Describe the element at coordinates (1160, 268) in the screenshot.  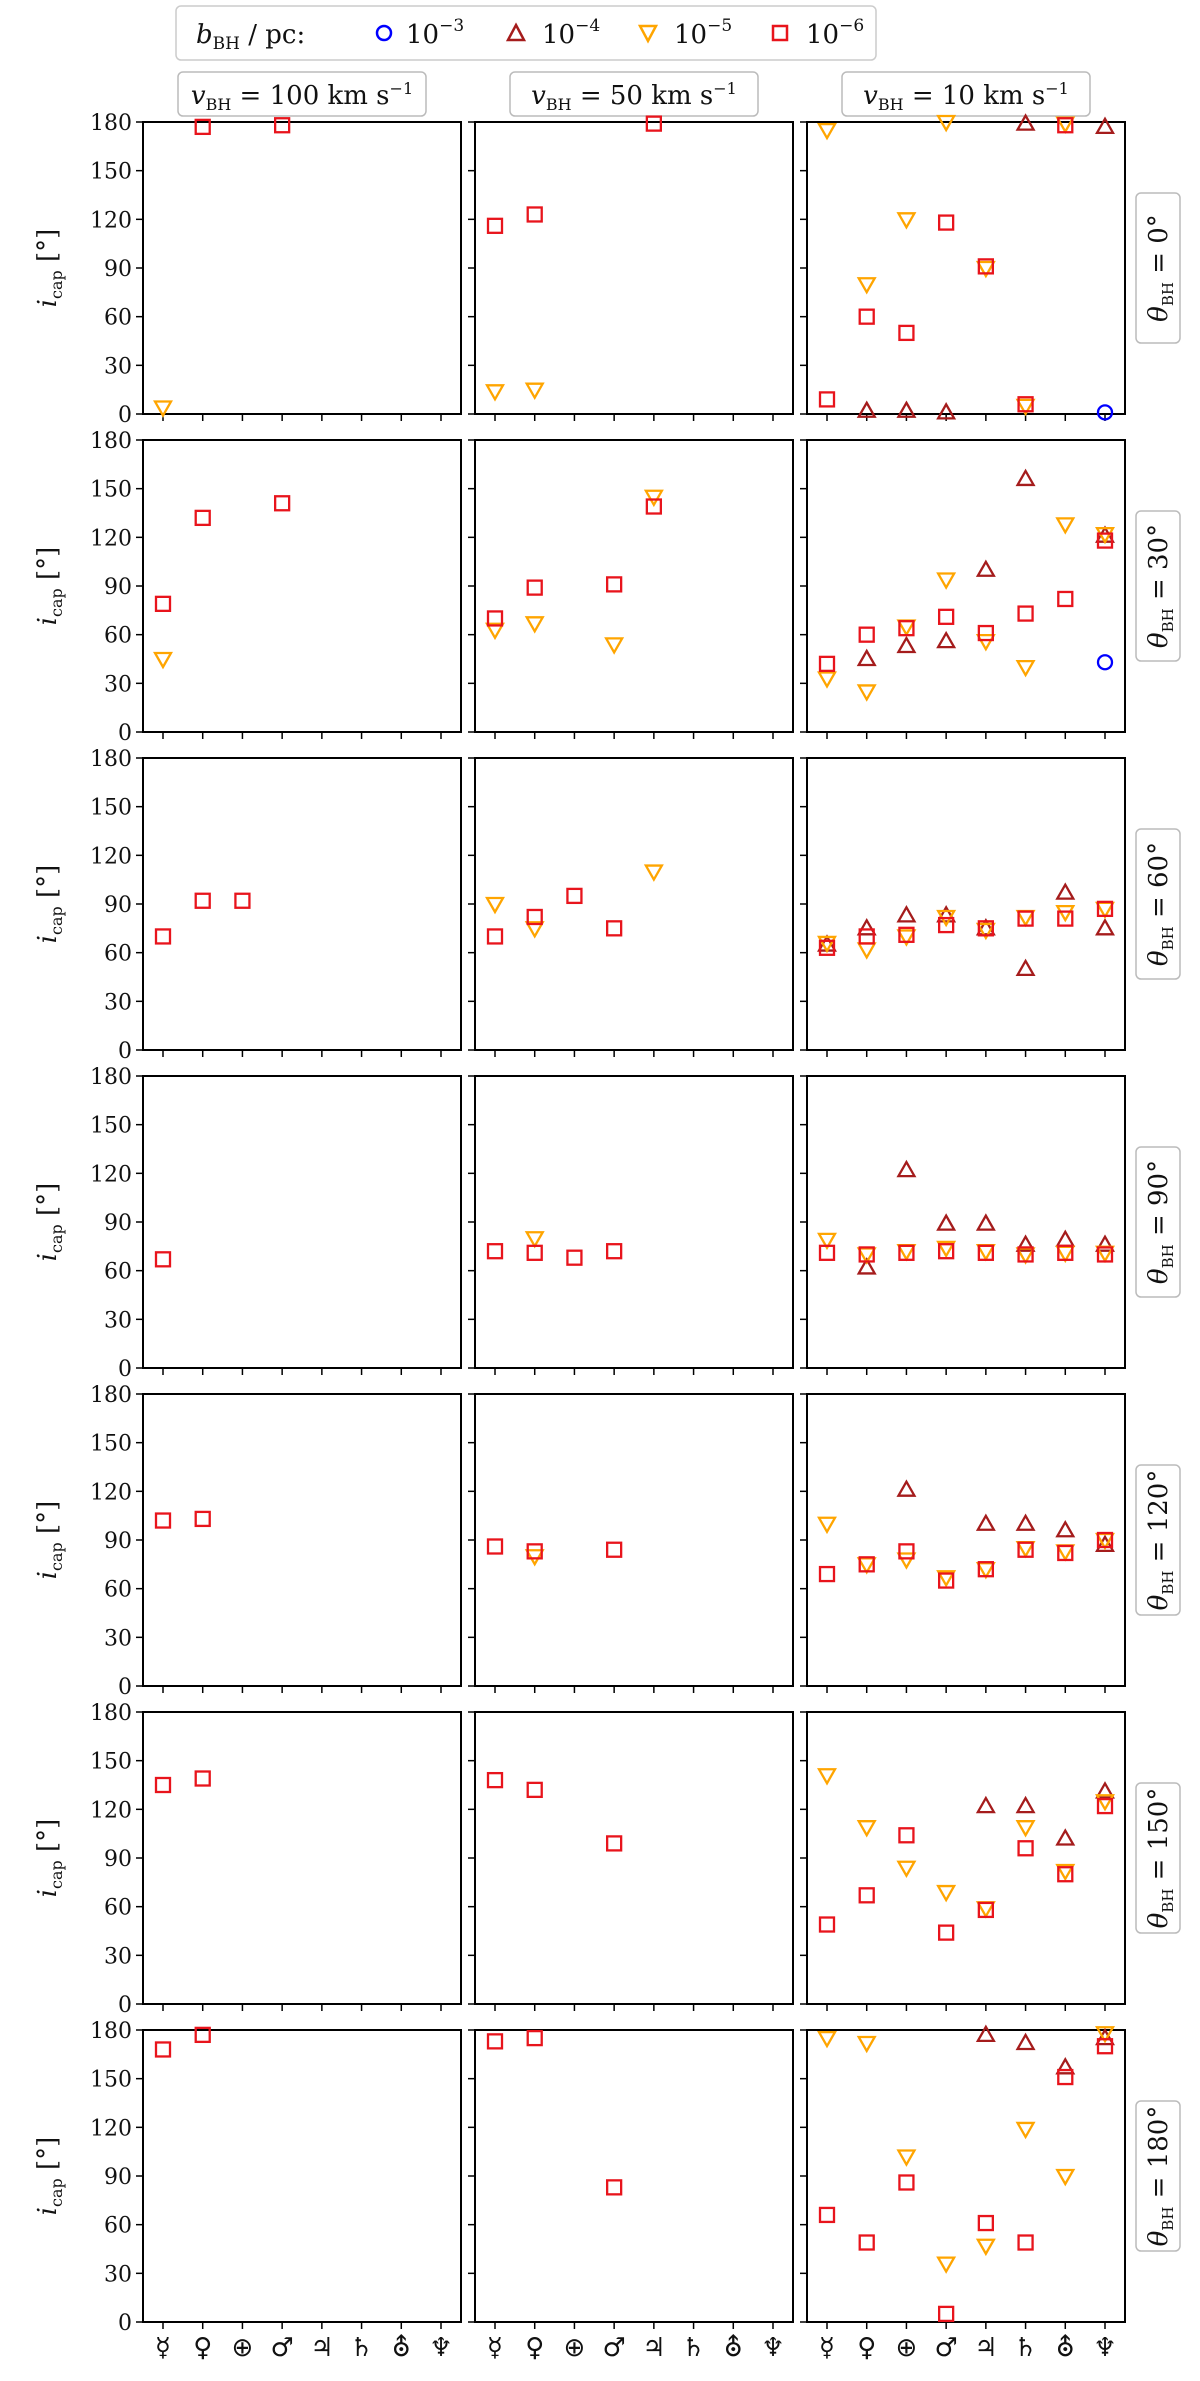
I see `row-header-label: θBH = 0°` at that location.